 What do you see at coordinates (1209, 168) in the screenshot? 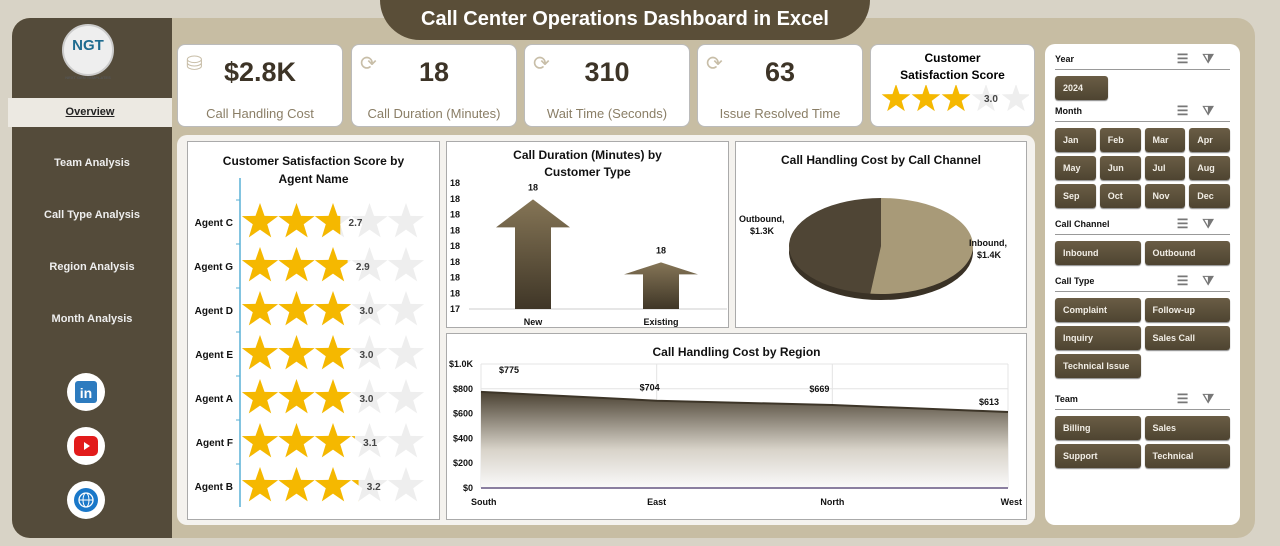
I see `slicer-item: Aug` at bounding box center [1209, 168].